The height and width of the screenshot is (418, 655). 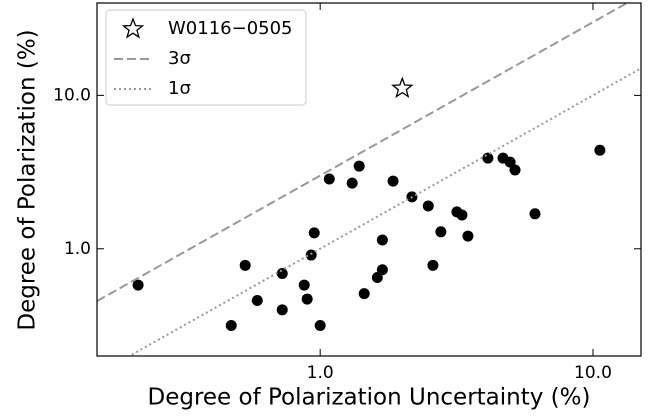 What do you see at coordinates (179, 58) in the screenshot?
I see `legend-label: 3σ` at bounding box center [179, 58].